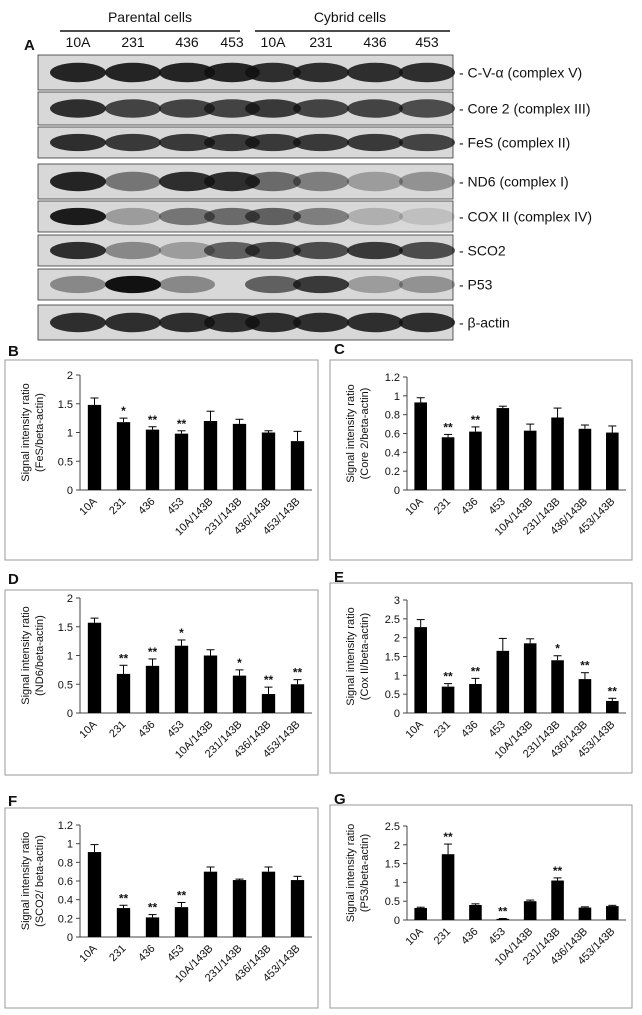 The height and width of the screenshot is (1015, 642). I want to click on panel-letter: F, so click(12, 801).